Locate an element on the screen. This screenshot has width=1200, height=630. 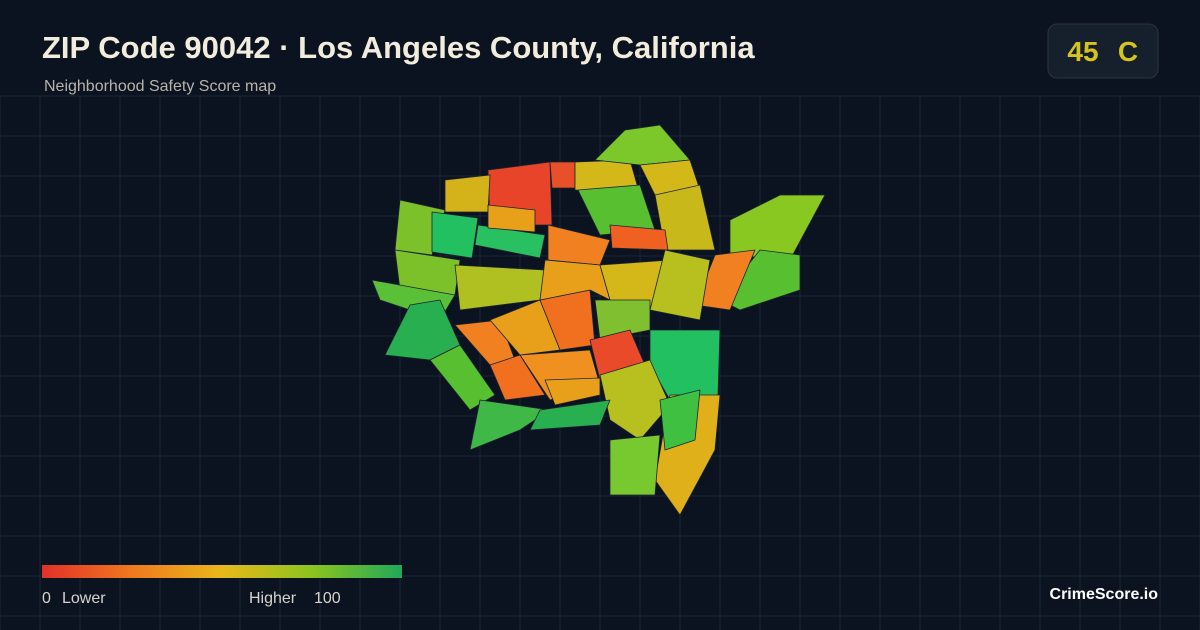
subtitle: Neighborhood Safety Score map is located at coordinates (160, 86).